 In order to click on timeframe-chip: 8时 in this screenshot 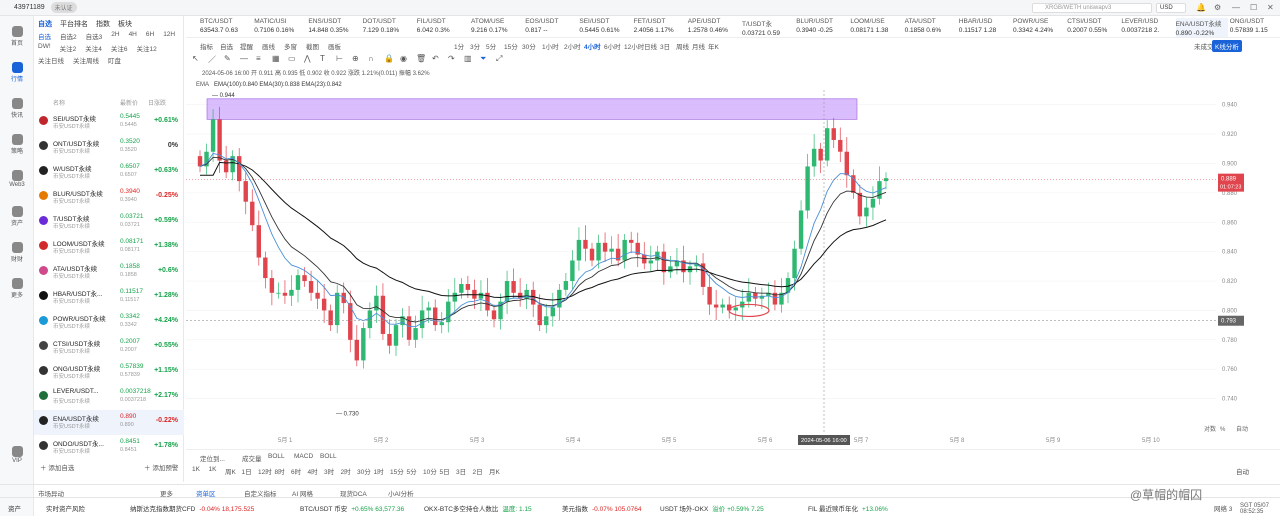, I will do `click(279, 472)`.